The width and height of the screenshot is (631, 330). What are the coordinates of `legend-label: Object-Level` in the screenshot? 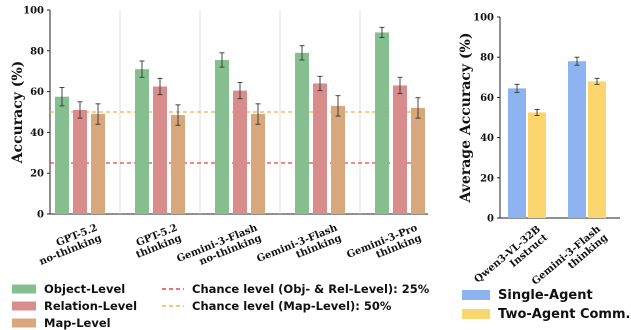 It's located at (84, 289).